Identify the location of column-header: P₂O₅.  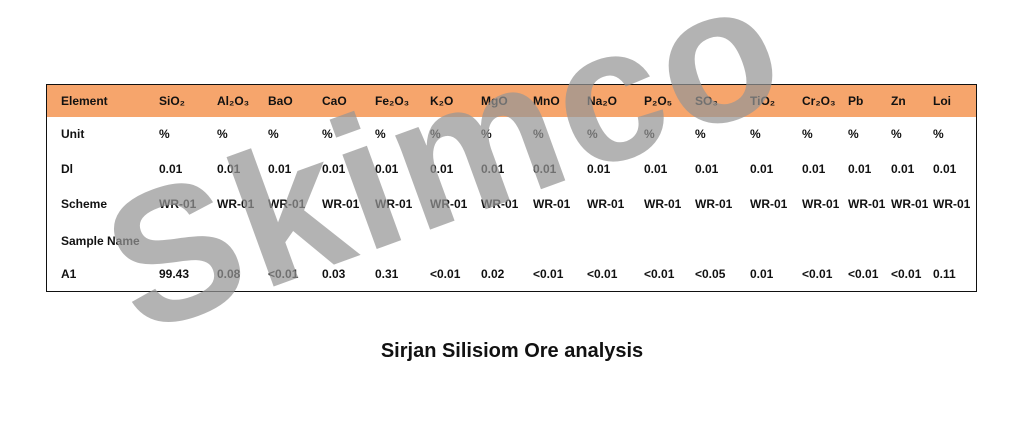
(658, 101).